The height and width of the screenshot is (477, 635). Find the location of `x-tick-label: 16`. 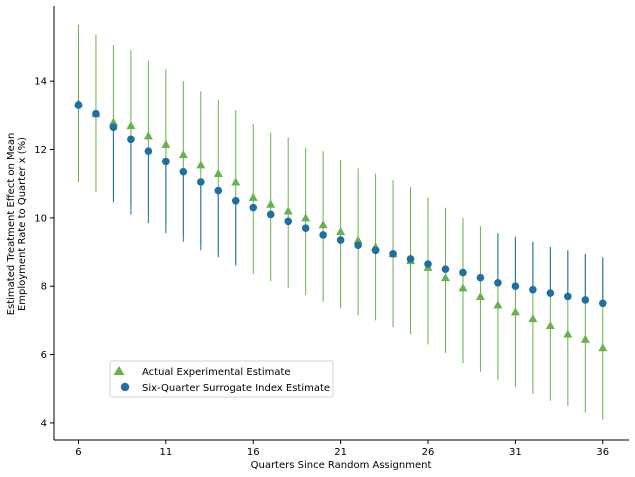

x-tick-label: 16 is located at coordinates (253, 452).